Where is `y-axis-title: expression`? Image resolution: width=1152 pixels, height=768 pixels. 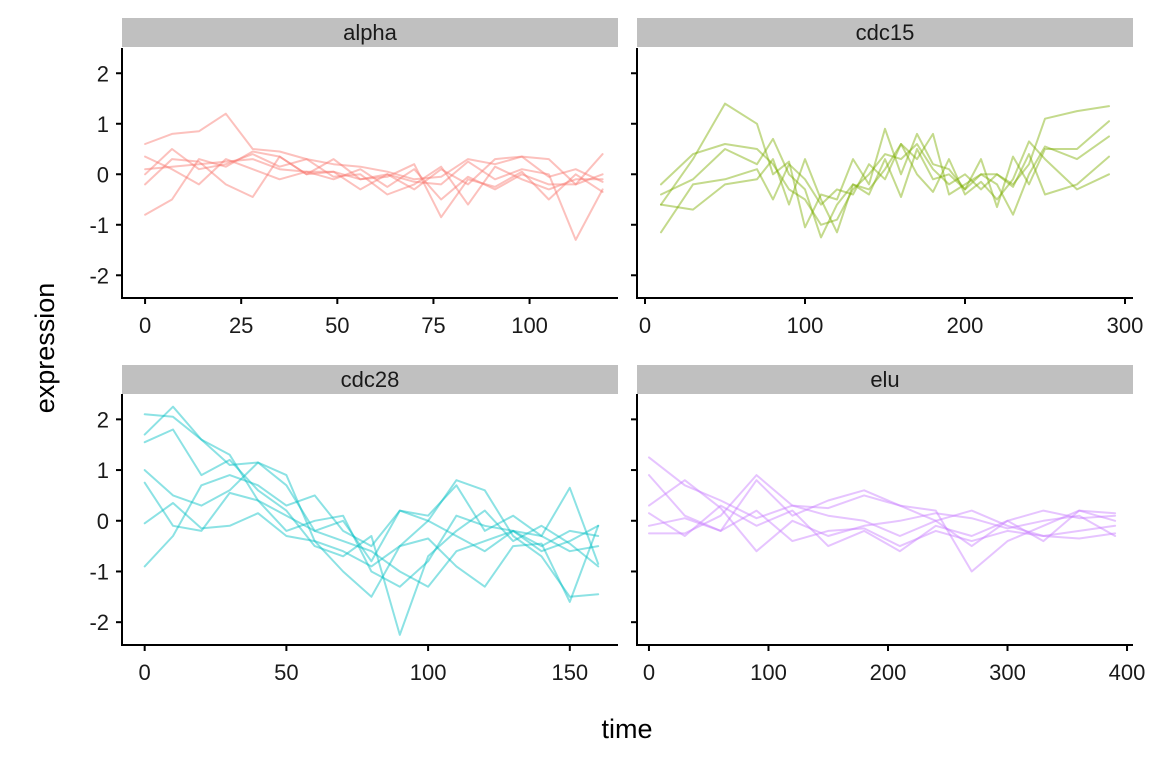 y-axis-title: expression is located at coordinates (45, 348).